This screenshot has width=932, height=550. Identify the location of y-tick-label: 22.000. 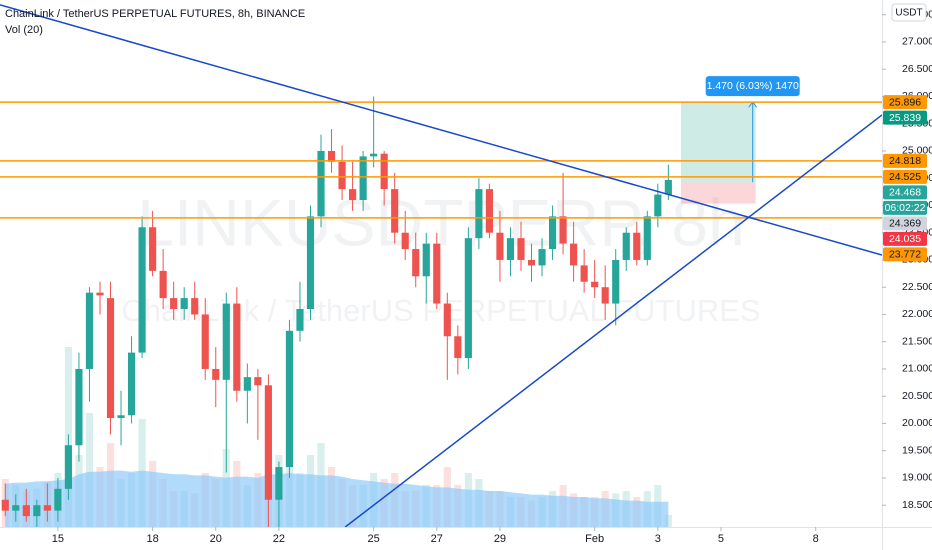
(917, 314).